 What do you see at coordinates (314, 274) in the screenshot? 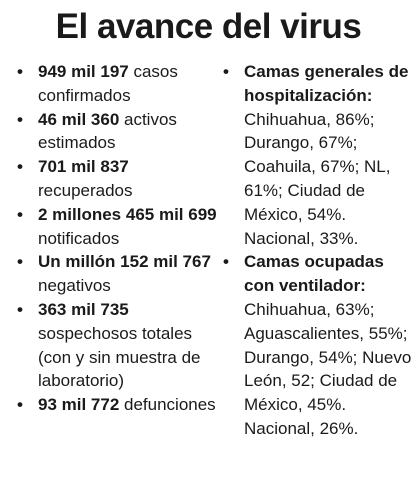
I see `stat-heading: Camas ocupadas con ventilador:` at bounding box center [314, 274].